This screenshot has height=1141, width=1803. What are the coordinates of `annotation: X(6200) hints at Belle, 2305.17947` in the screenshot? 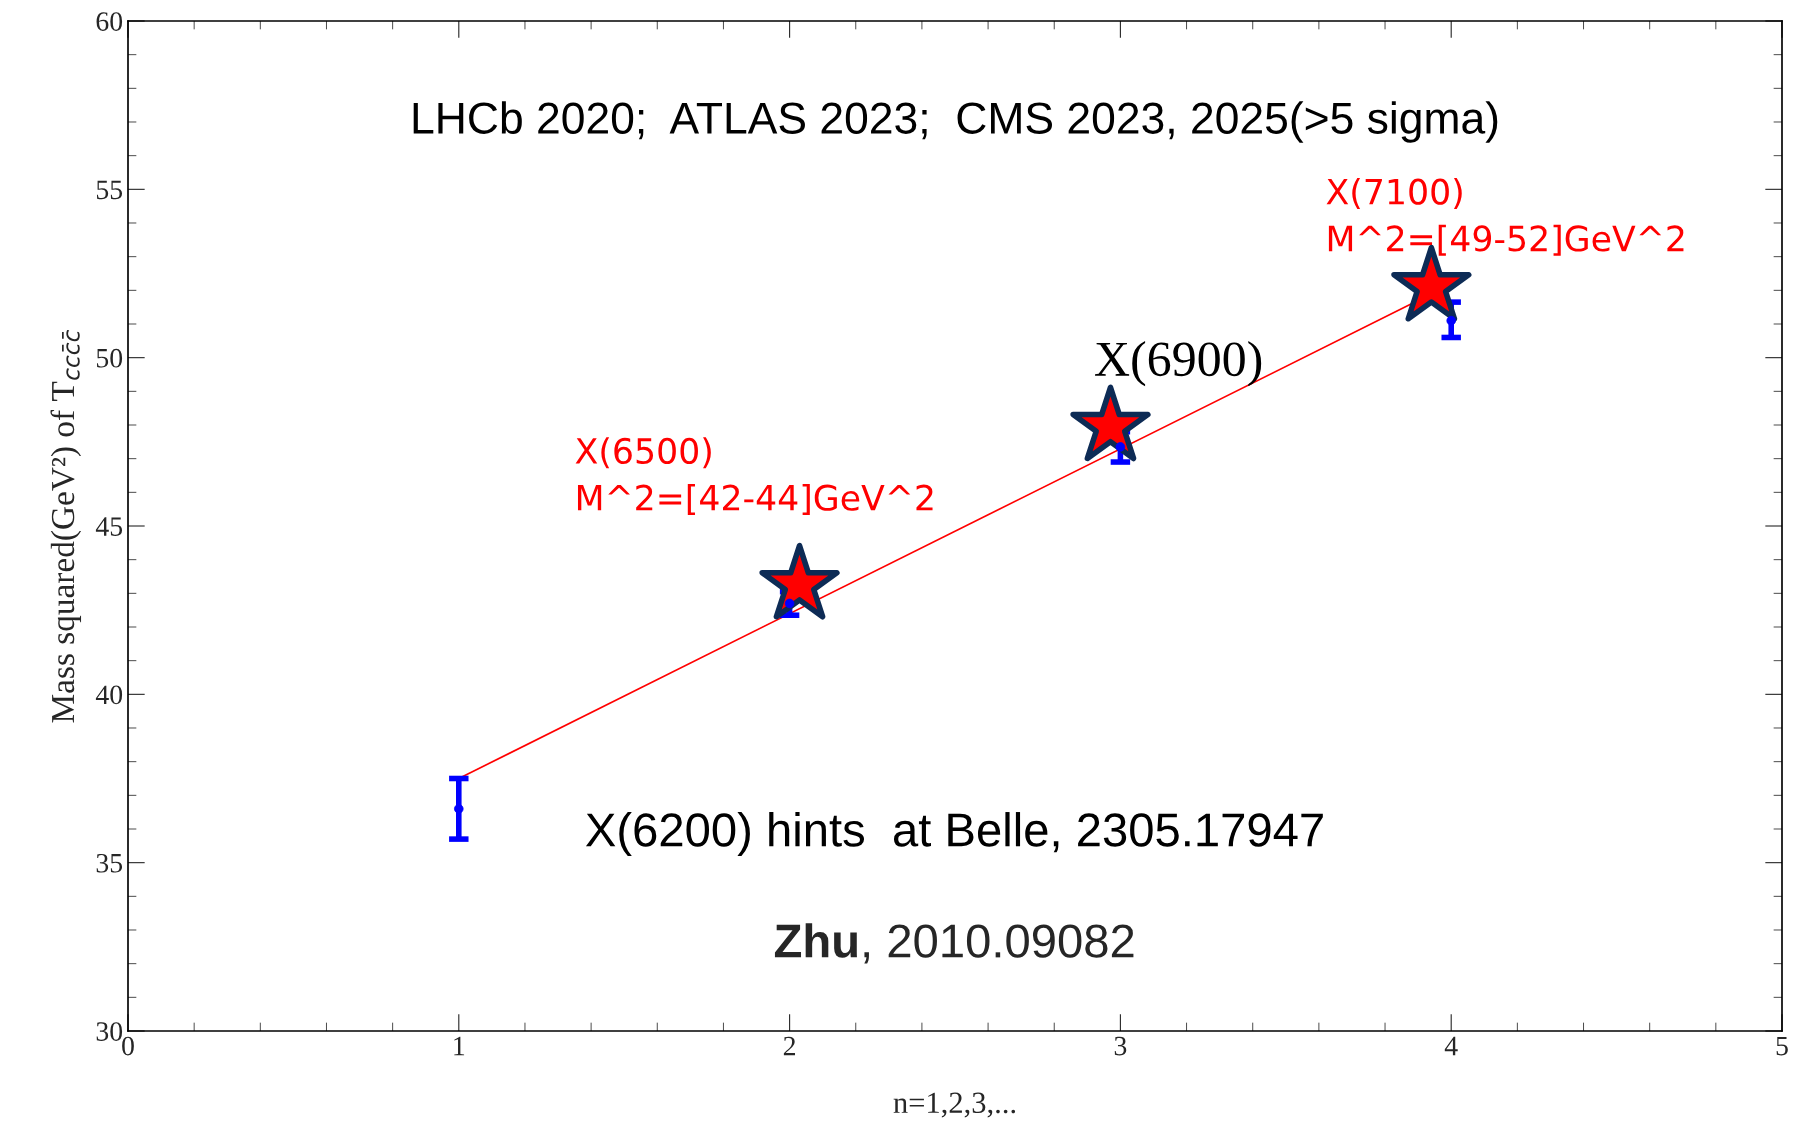 It's located at (954, 834).